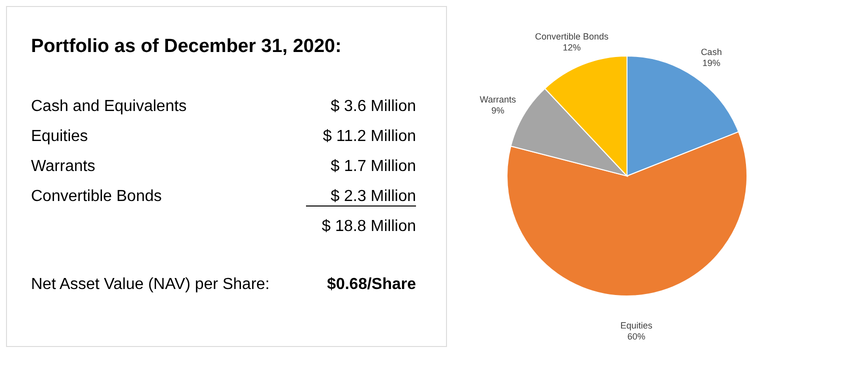 The width and height of the screenshot is (850, 371). I want to click on text: Portfolio as of December 31, 2020:, so click(186, 46).